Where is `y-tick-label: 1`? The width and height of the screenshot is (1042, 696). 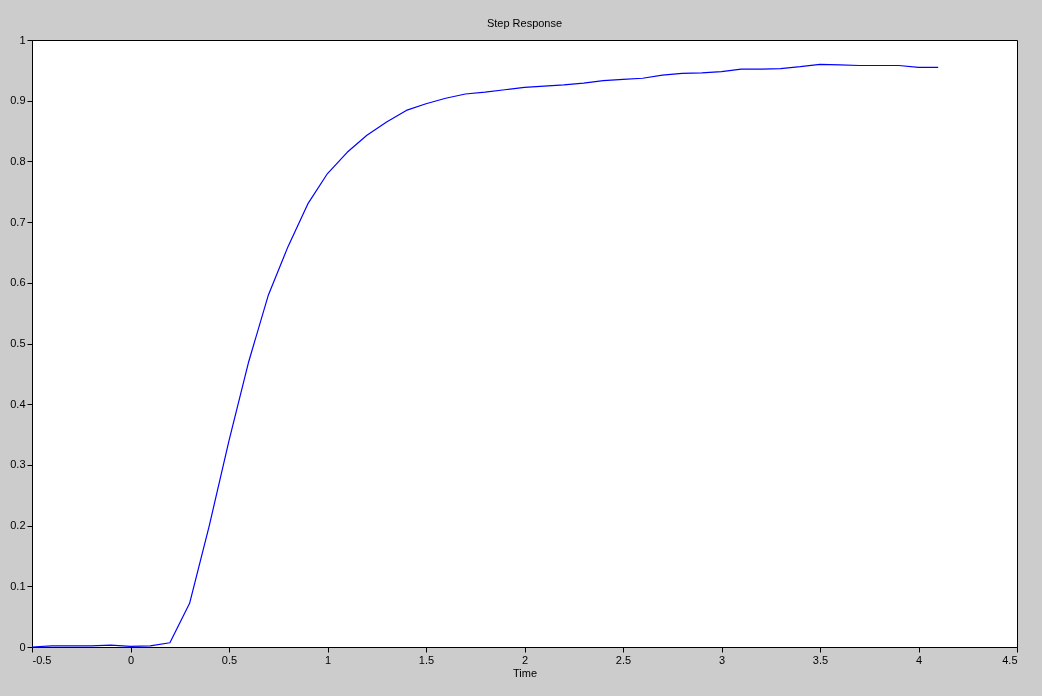
y-tick-label: 1 is located at coordinates (22, 39).